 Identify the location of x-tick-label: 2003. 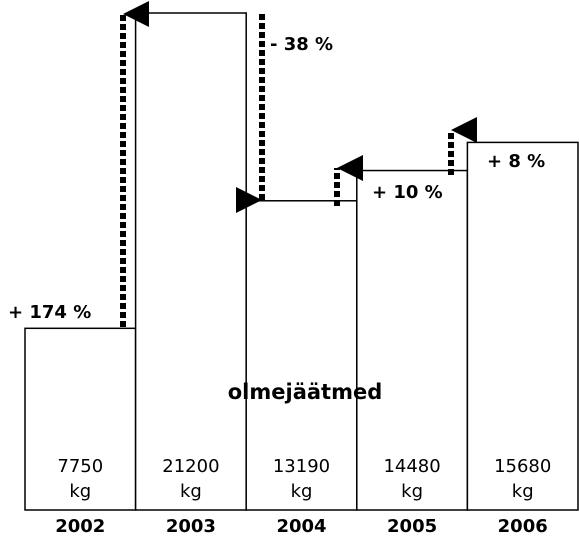
(191, 526).